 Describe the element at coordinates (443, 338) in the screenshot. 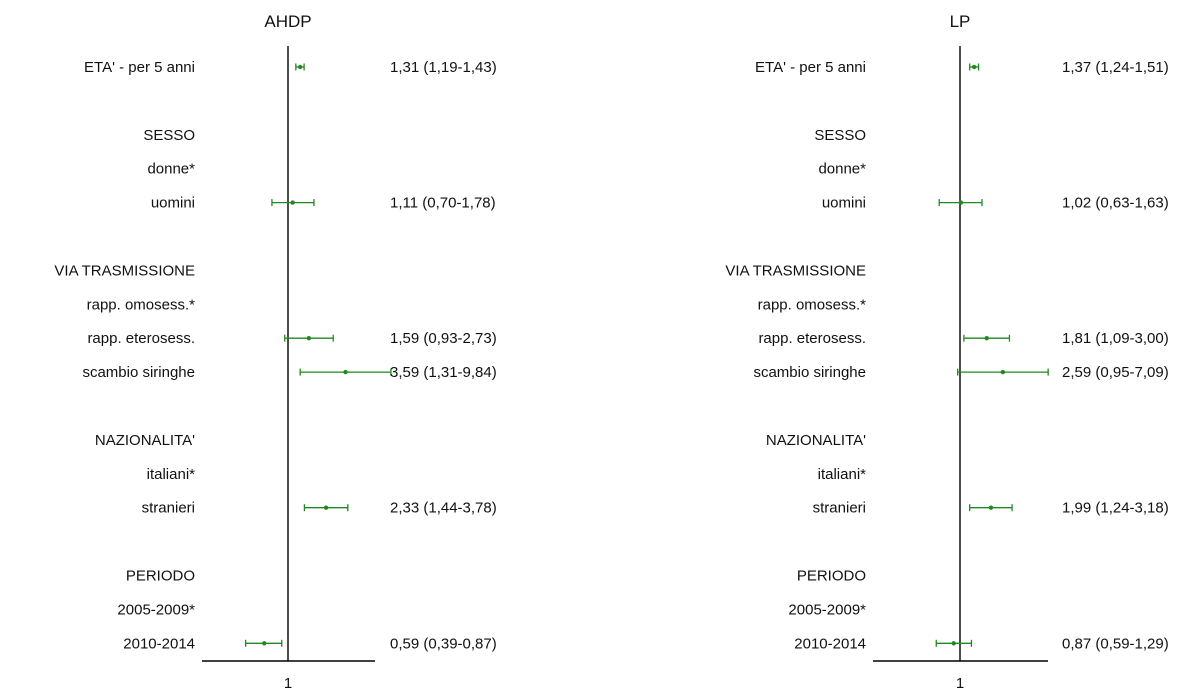

I see `ci-value-label: 1,59 (0,93-2,73)` at that location.